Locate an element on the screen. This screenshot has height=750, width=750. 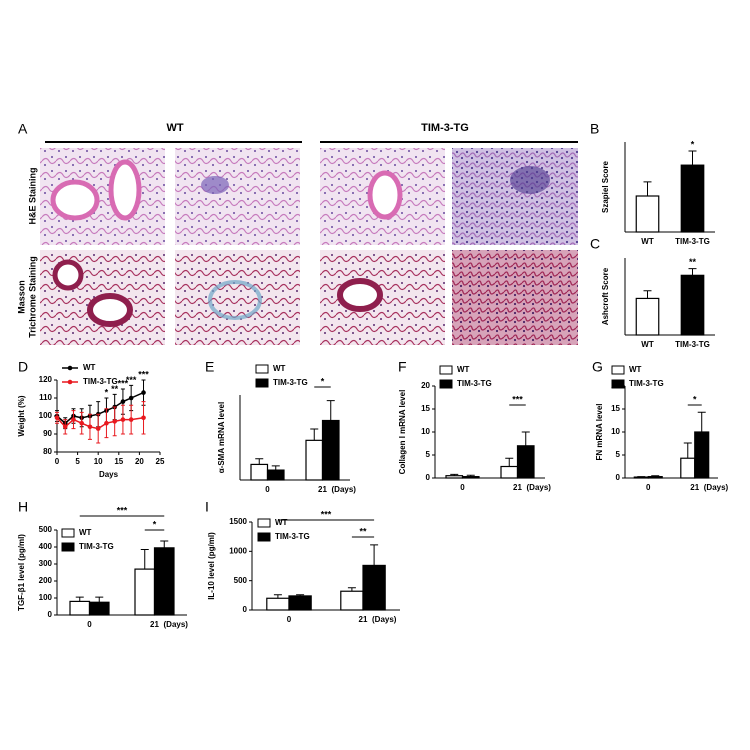
y-tick-label: 1000 is located at coordinates (238, 550).